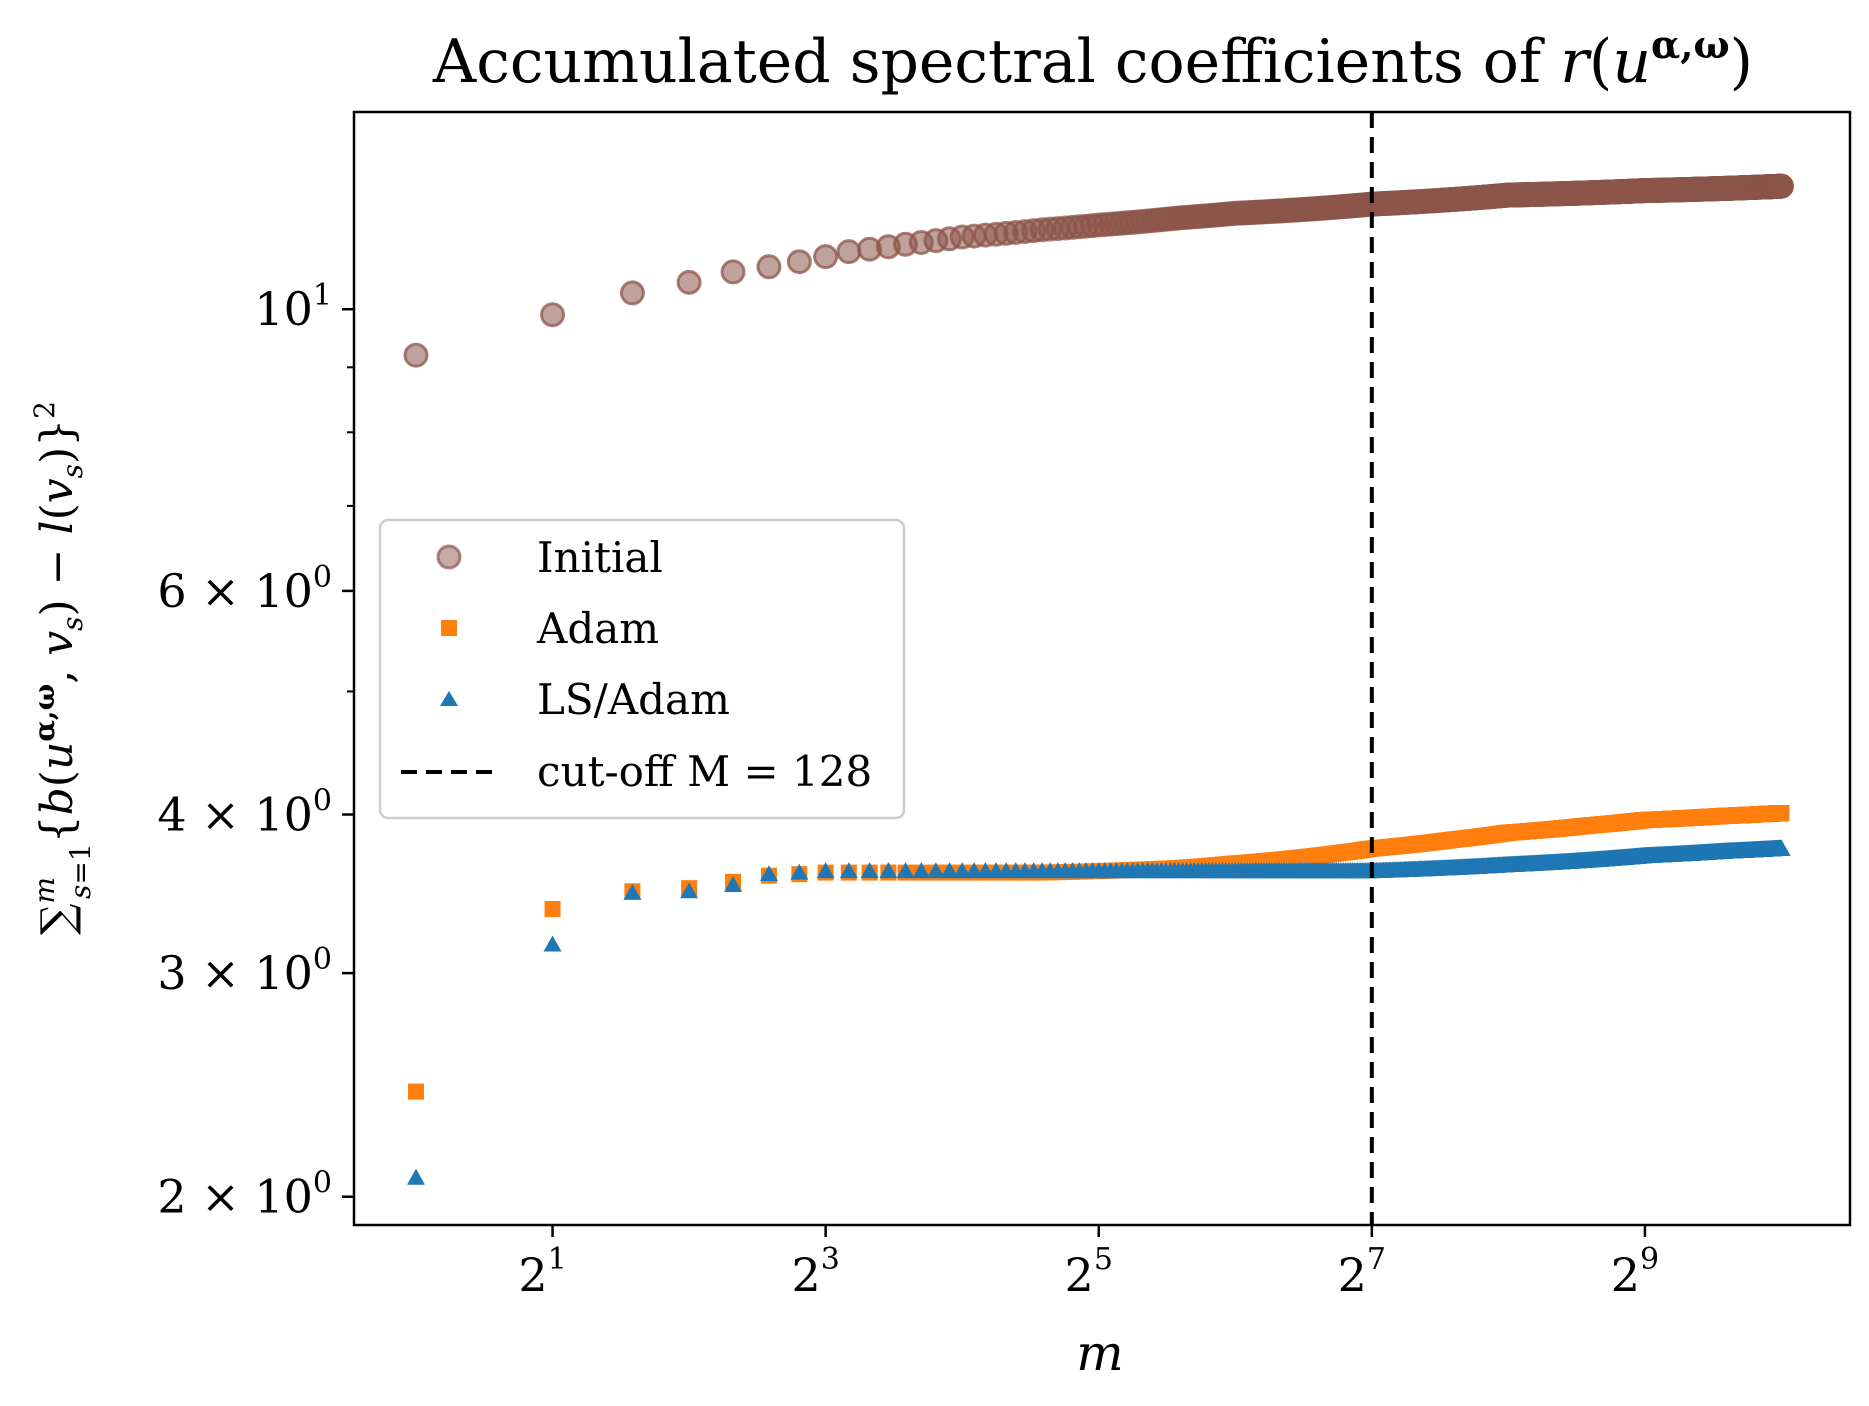 This screenshot has height=1406, width=1869. What do you see at coordinates (597, 628) in the screenshot?
I see `legend-label-adam: Adam` at bounding box center [597, 628].